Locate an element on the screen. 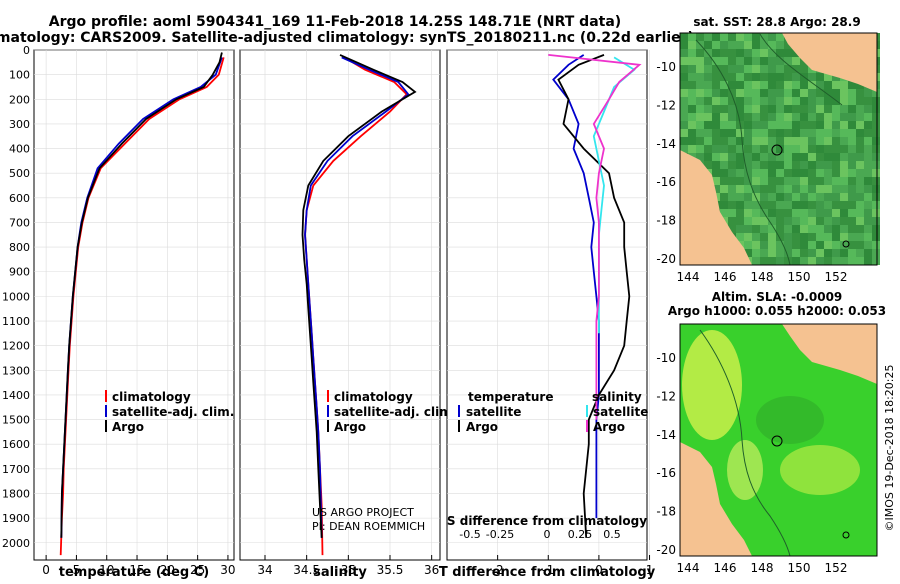 The height and width of the screenshot is (584, 900). sst-map-land-australia is located at coordinates (716, 207).